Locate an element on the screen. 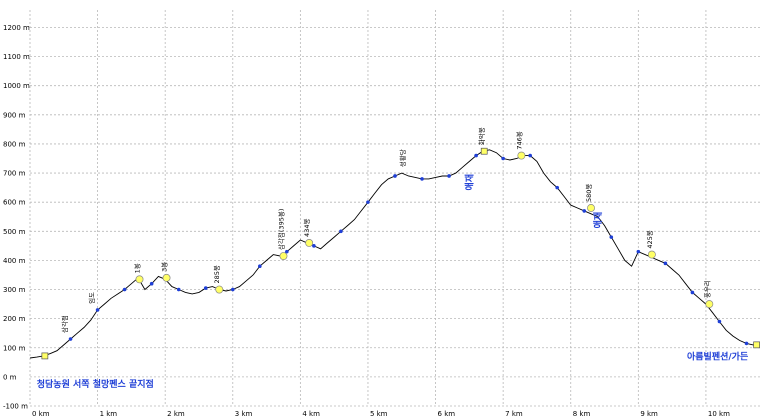 The height and width of the screenshot is (420, 764). waypoint-label: 풍우리 is located at coordinates (706, 289).